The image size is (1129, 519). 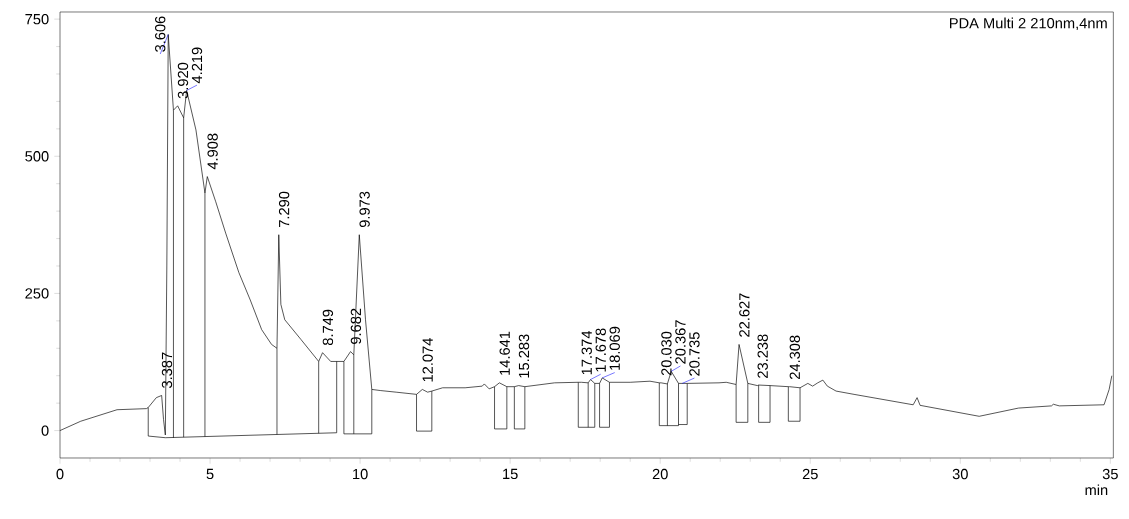 What do you see at coordinates (666, 353) in the screenshot?
I see `annotation: 20.030` at bounding box center [666, 353].